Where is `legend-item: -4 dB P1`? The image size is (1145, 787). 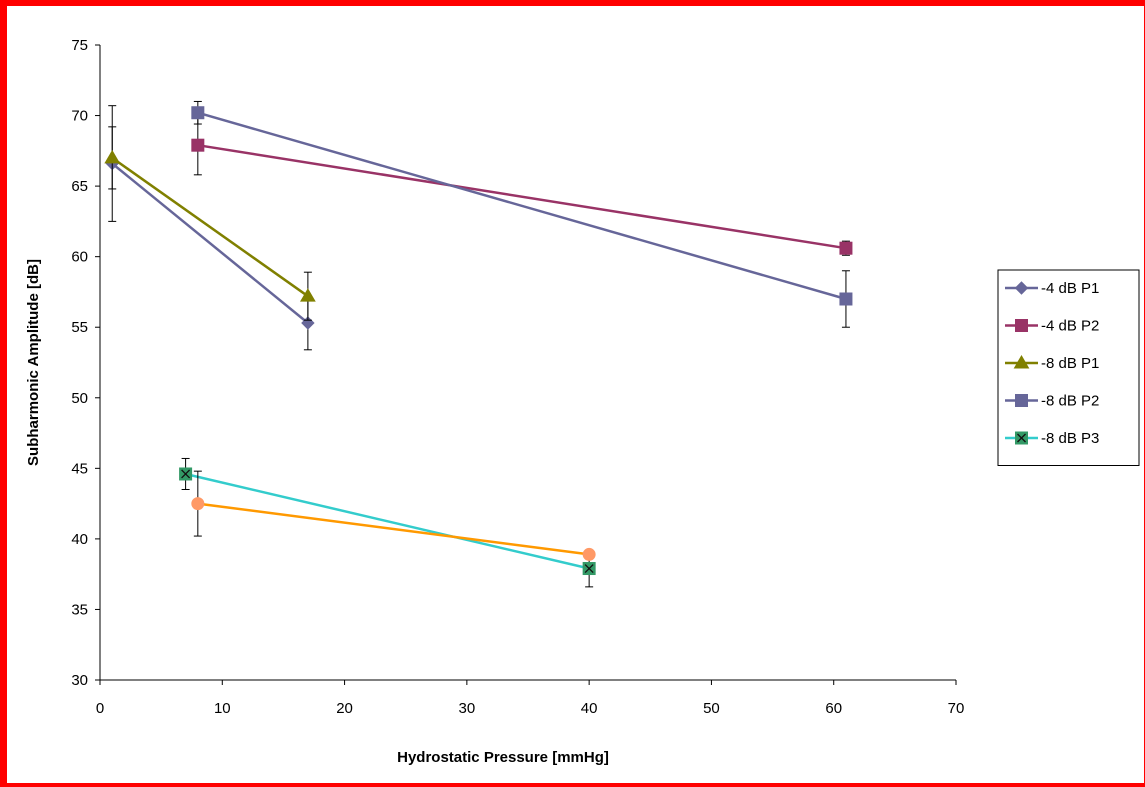 legend-item: -4 dB P1 is located at coordinates (1052, 288).